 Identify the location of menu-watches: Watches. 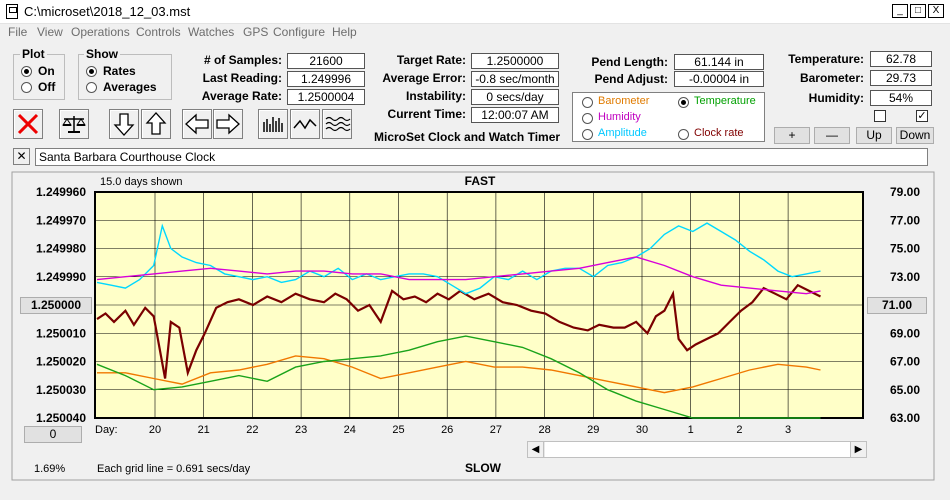
(211, 32).